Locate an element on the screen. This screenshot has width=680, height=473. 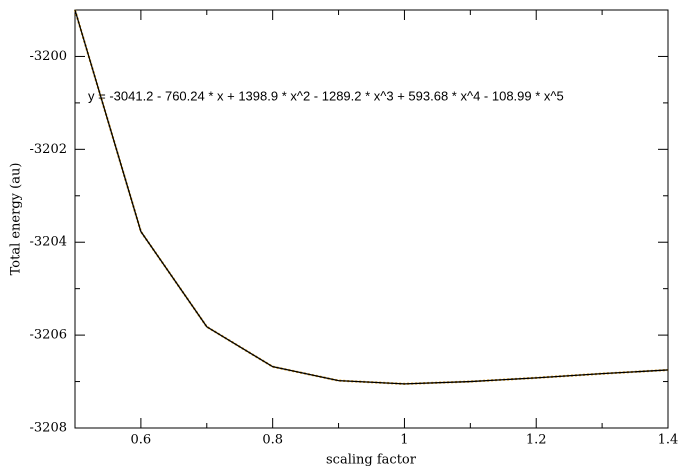
y-tick-label: -3206 is located at coordinates (48, 335).